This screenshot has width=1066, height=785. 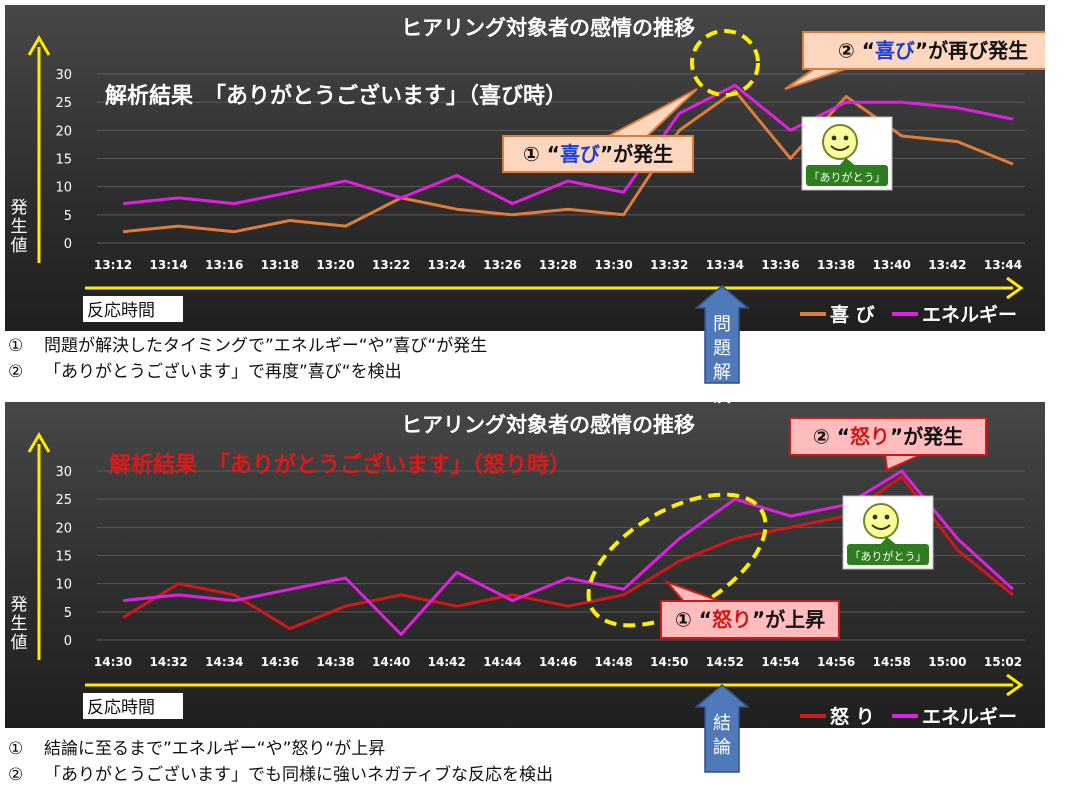 I want to click on callout-suffix: ”が再び発生, so click(x=971, y=51).